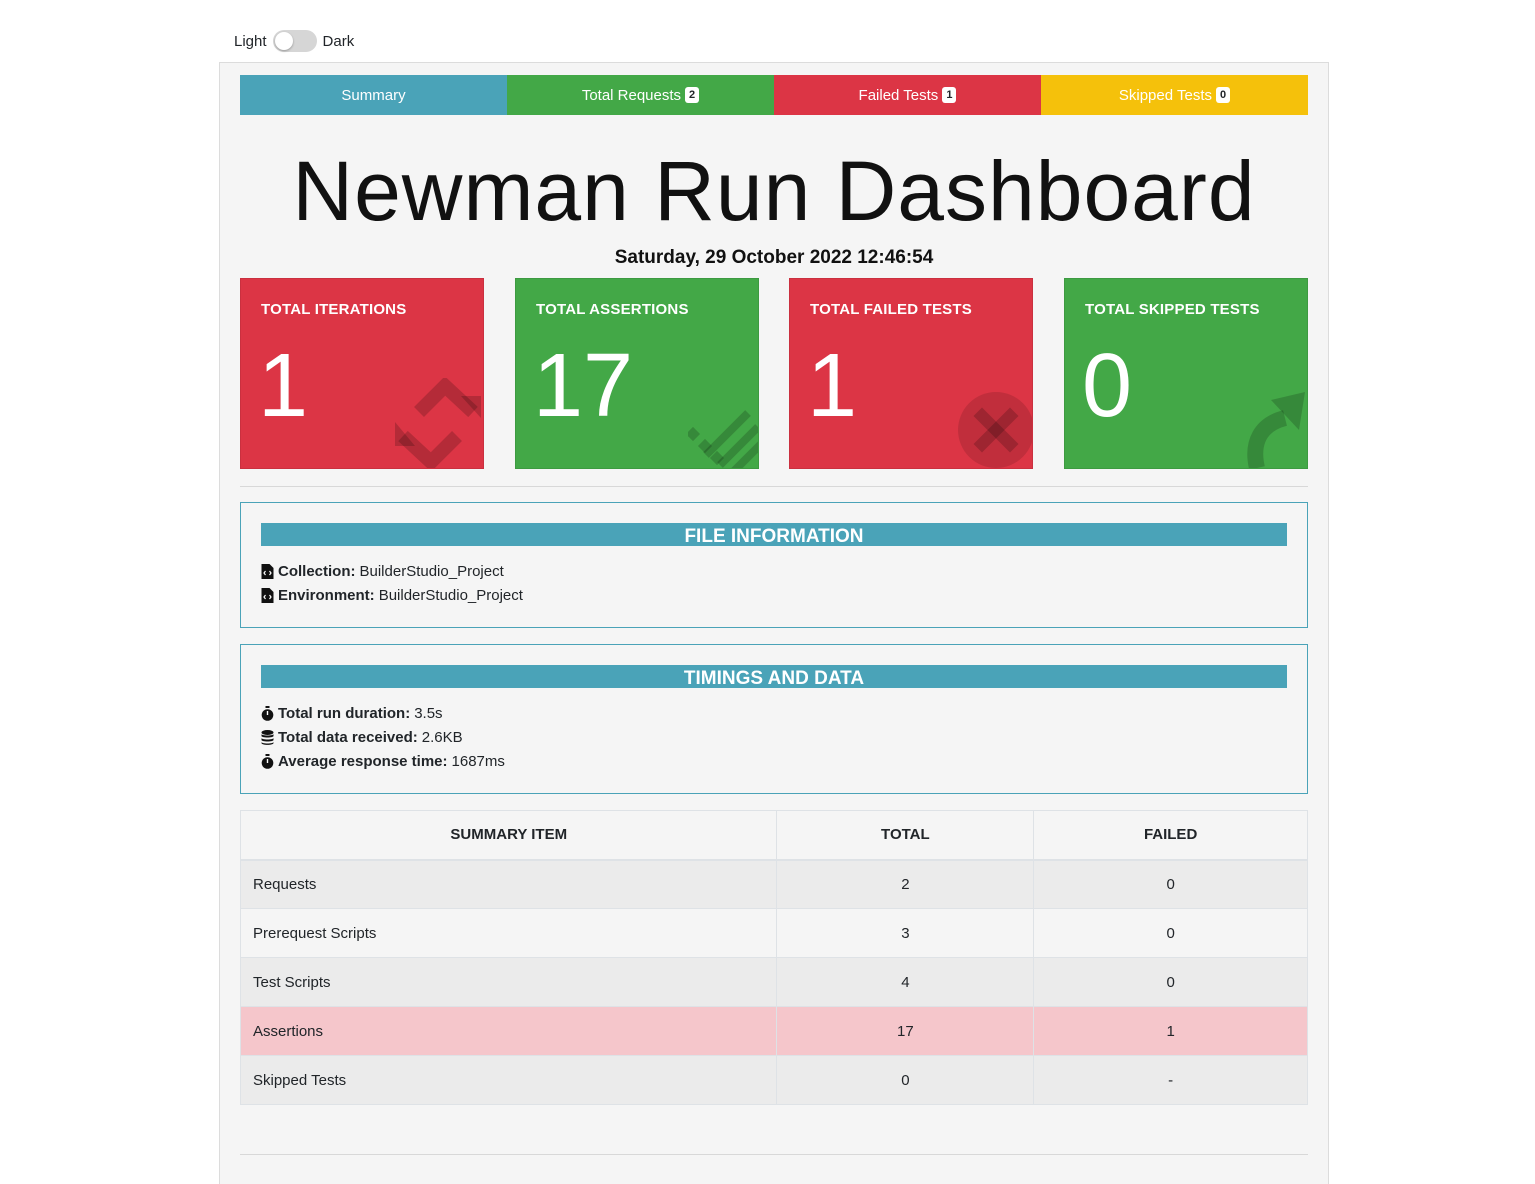 The height and width of the screenshot is (1184, 1535). What do you see at coordinates (905, 884) in the screenshot?
I see `row-total: 2` at bounding box center [905, 884].